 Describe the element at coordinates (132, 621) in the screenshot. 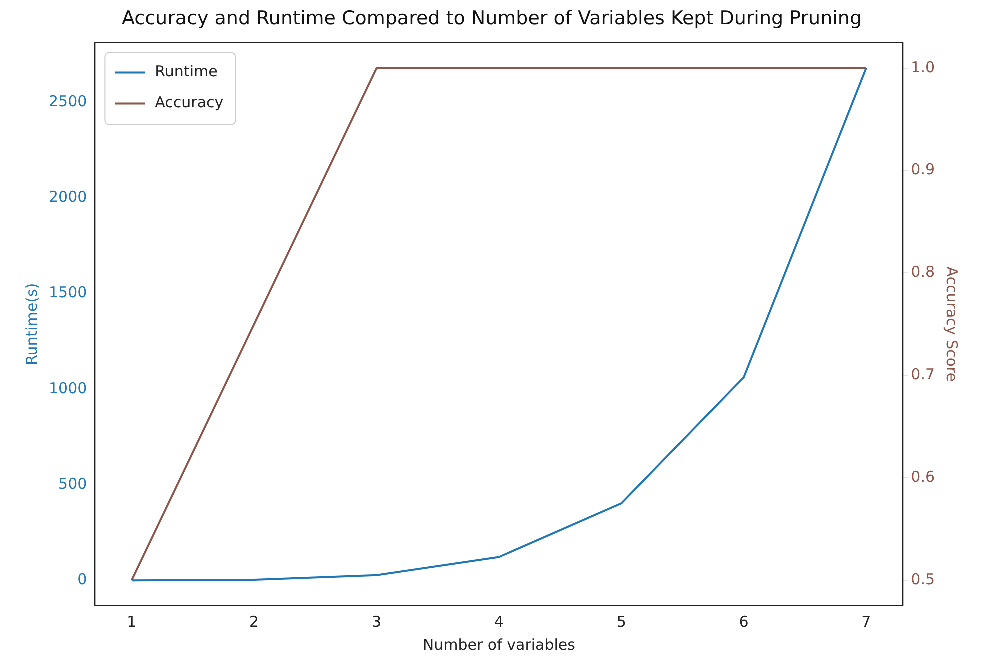

I see `x-tick-label: 1` at that location.